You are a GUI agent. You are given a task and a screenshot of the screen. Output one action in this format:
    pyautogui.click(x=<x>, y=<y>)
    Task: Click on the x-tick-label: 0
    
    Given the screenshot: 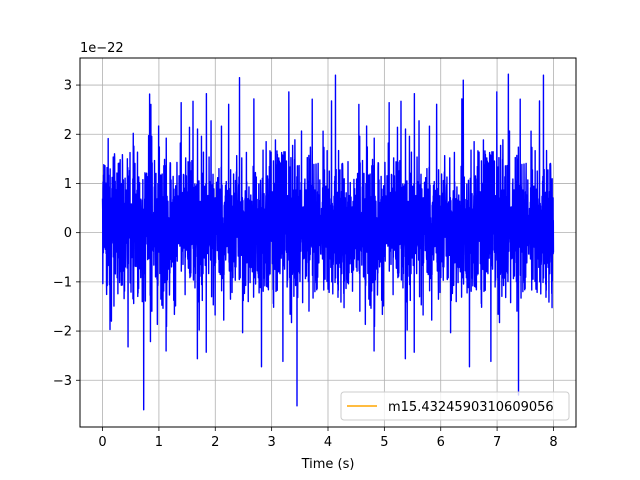 What is the action you would take?
    pyautogui.click(x=102, y=442)
    